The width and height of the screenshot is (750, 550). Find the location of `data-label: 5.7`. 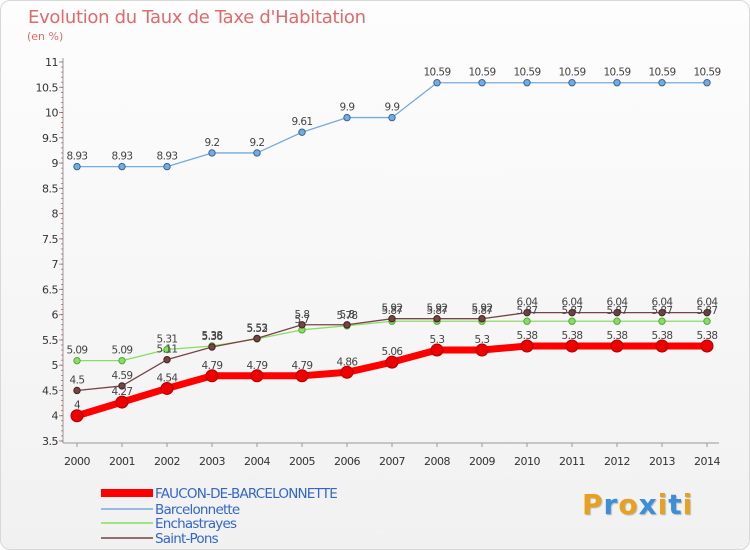

data-label: 5.7 is located at coordinates (302, 320).